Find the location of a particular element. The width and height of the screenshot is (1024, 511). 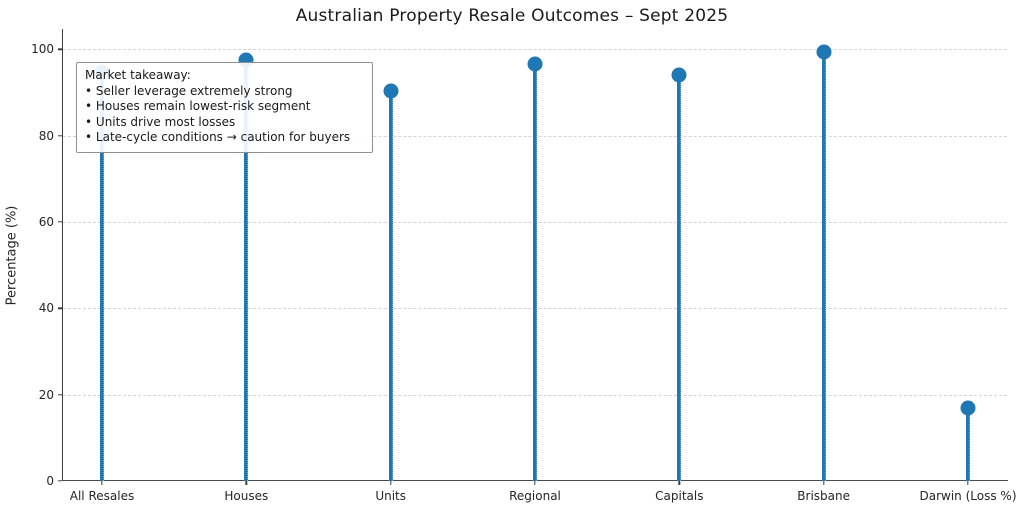

x-tick-label-5: Brisbane is located at coordinates (824, 496).